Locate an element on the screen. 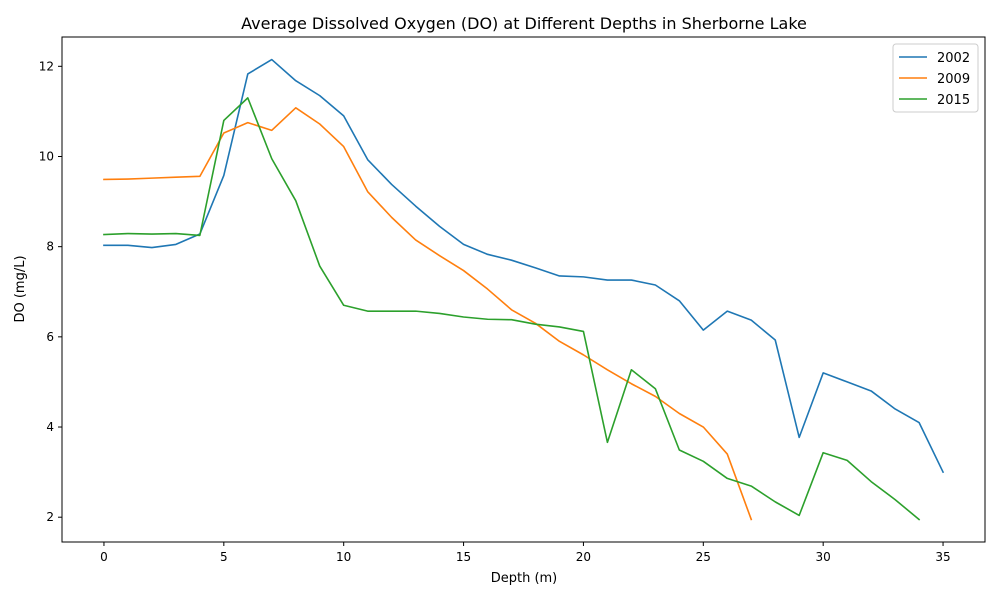 This screenshot has height=604, width=1000. x-tick-label: 35 is located at coordinates (942, 557).